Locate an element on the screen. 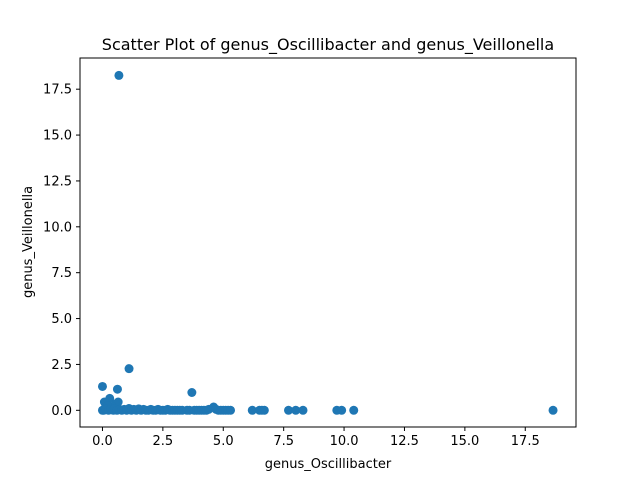 The image size is (640, 480). y-tick-label: 10.0 is located at coordinates (57, 227).